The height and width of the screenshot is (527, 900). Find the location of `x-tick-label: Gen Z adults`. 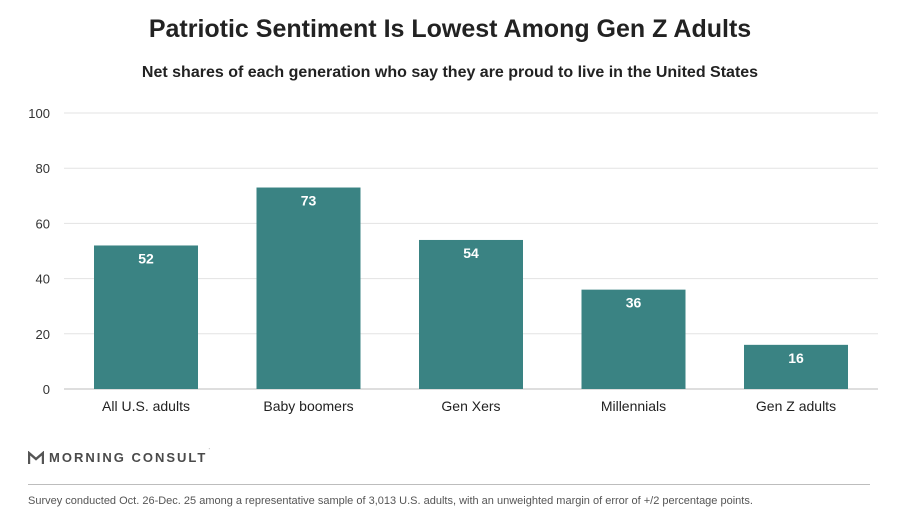

x-tick-label: Gen Z adults is located at coordinates (796, 406).